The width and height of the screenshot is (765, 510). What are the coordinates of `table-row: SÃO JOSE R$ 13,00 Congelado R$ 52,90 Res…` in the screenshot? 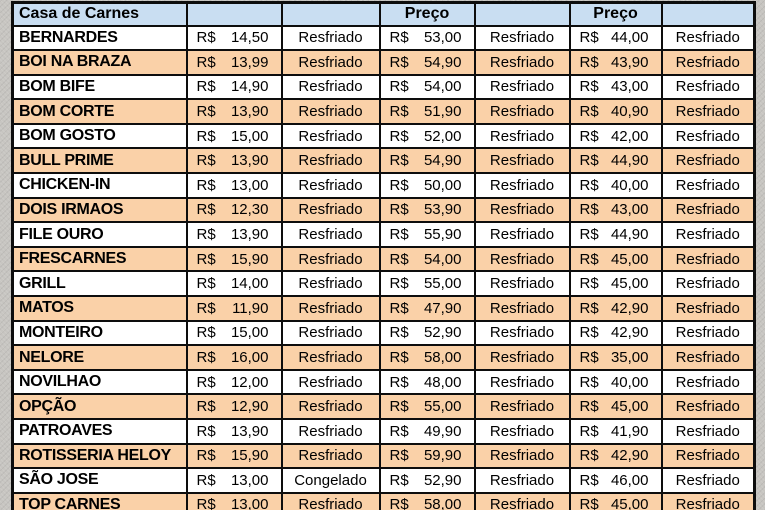 It's located at (383, 480).